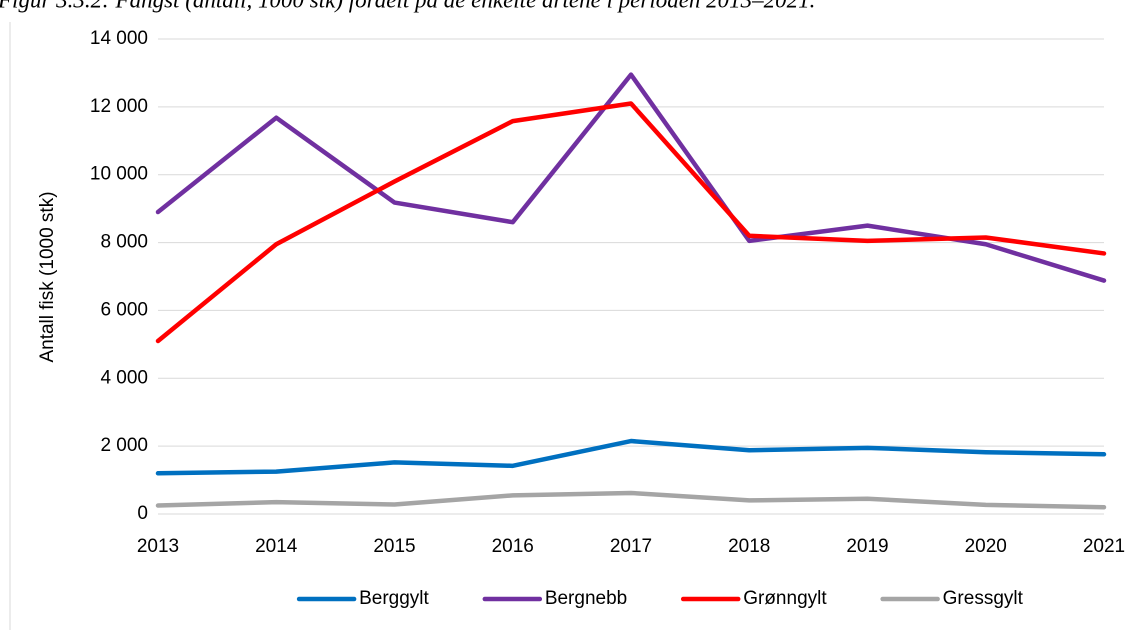 The image size is (1146, 630). Describe the element at coordinates (394, 546) in the screenshot. I see `x-tick-label: 2015` at that location.